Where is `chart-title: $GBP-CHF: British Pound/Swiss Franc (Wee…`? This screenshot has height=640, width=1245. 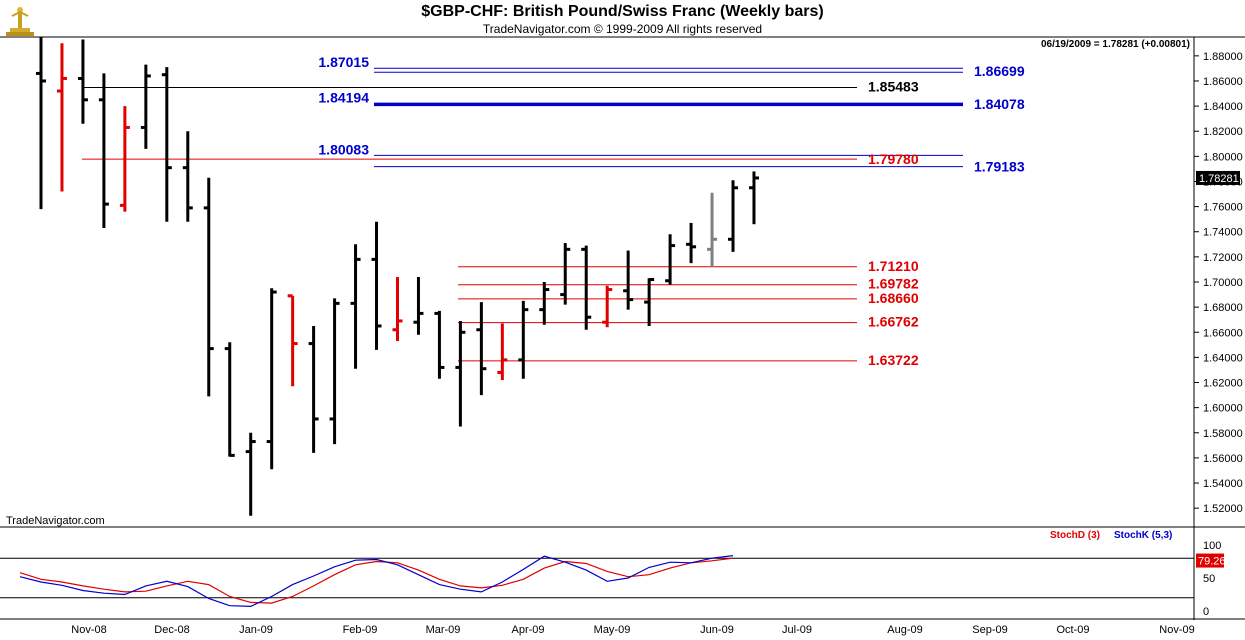 chart-title: $GBP-CHF: British Pound/Swiss Franc (Wee… is located at coordinates (622, 11).